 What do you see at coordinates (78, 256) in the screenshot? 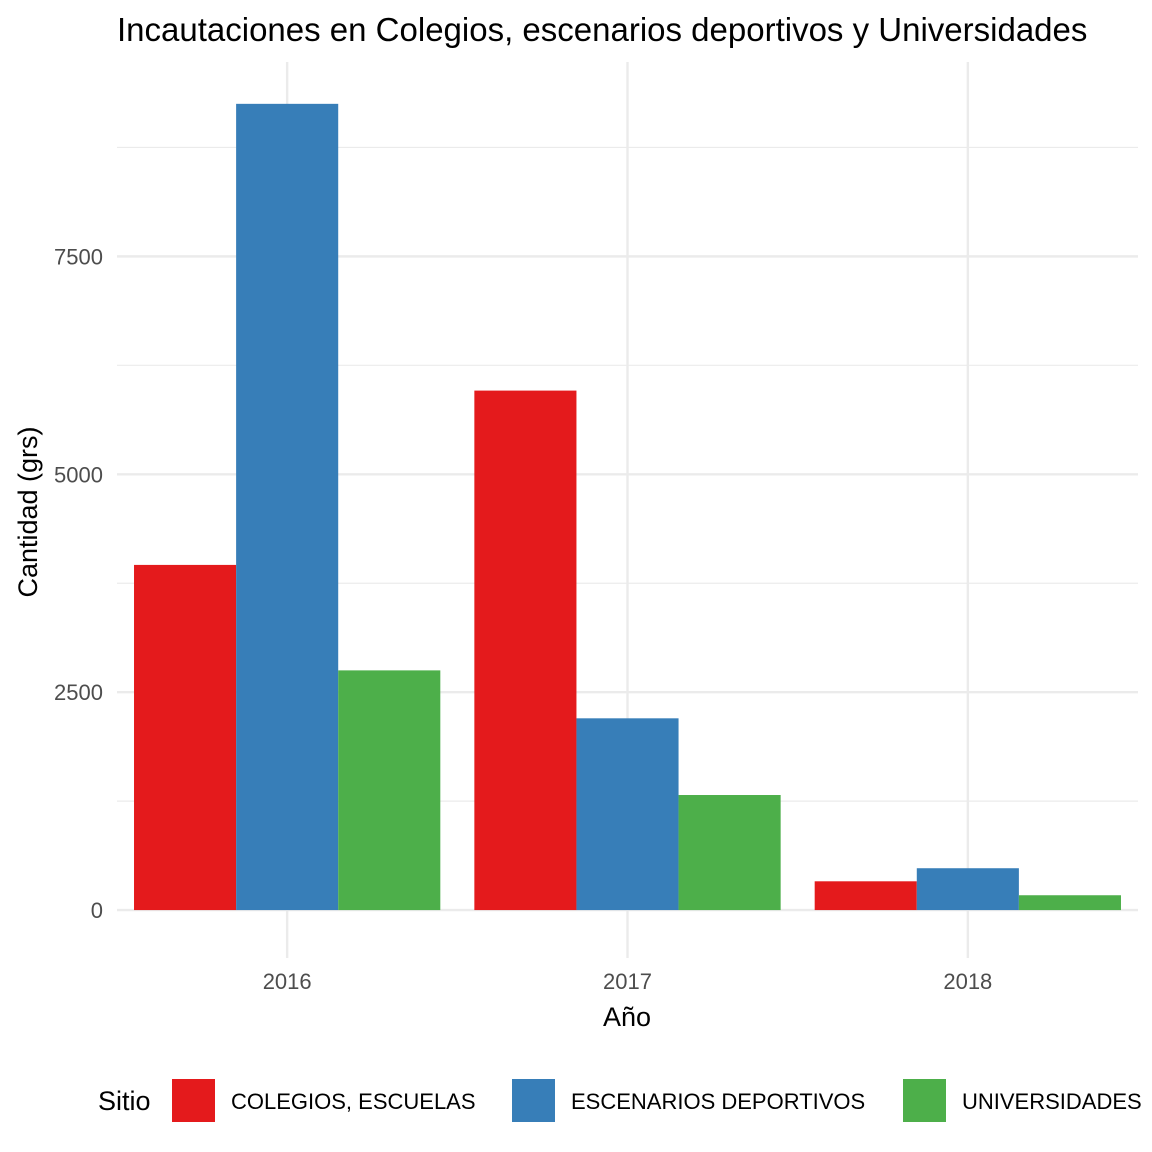
I see `y-tick-label: 7500` at bounding box center [78, 256].